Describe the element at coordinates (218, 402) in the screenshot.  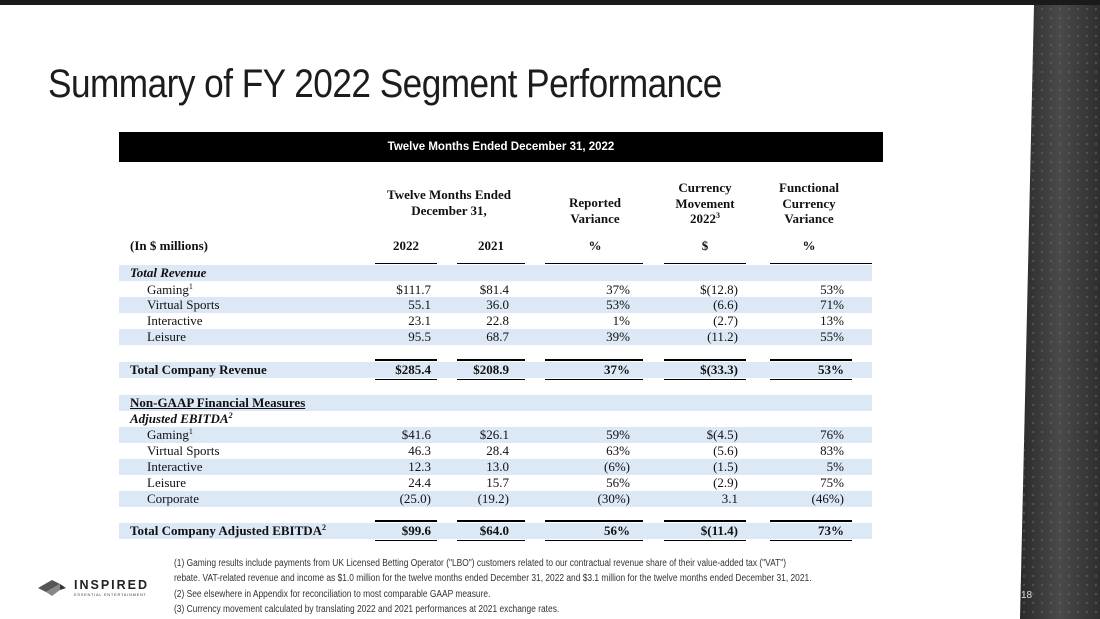
I see `section-label: Non-GAAP Financial Measures` at that location.